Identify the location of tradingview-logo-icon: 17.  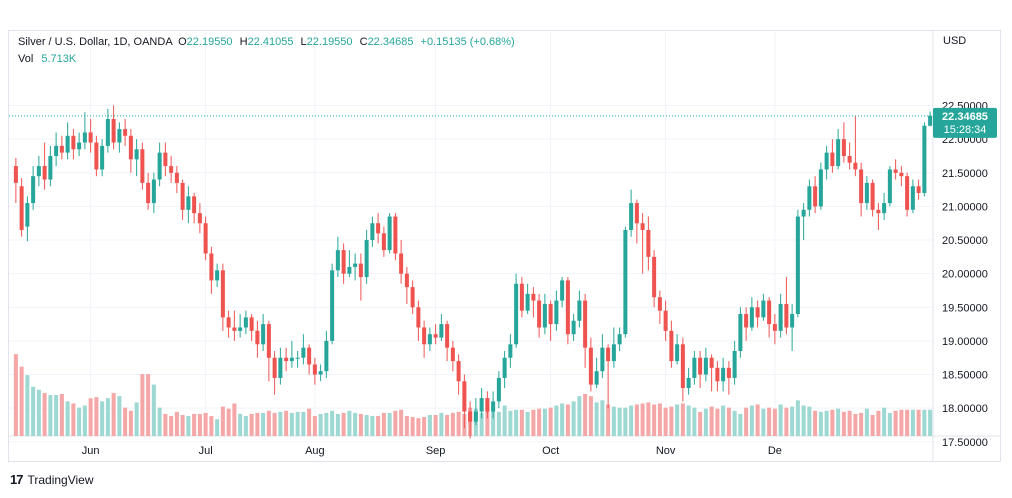
(17, 479).